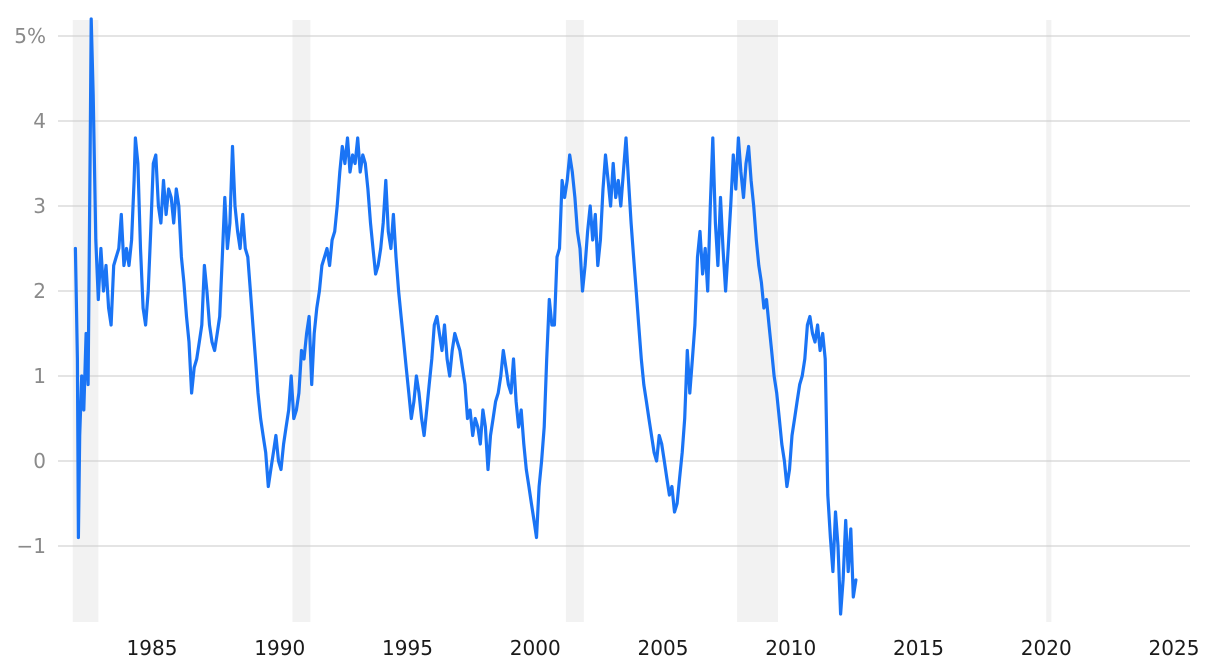  Describe the element at coordinates (39, 291) in the screenshot. I see `y-tick-label: 2` at that location.